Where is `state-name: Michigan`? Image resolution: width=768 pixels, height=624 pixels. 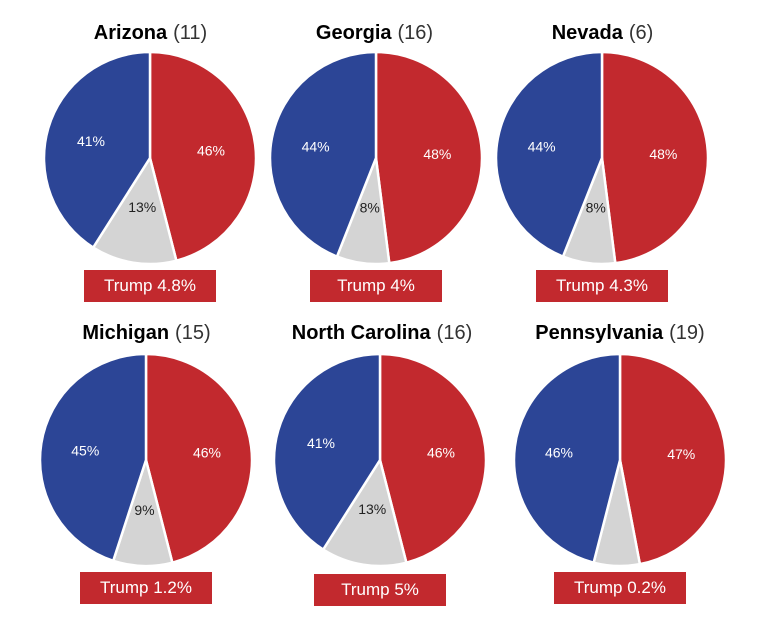
state-name: Michigan is located at coordinates (126, 333).